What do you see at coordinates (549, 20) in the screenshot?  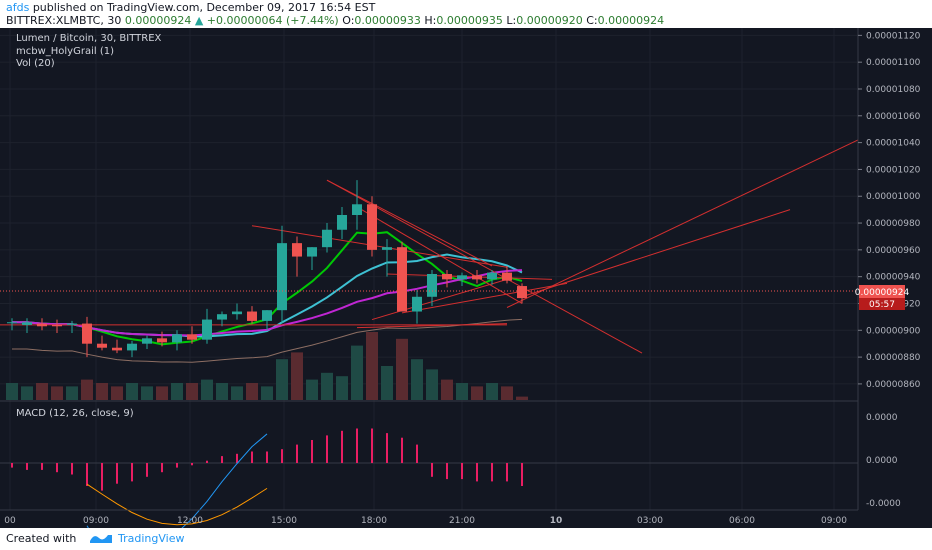 I see `low-value: 0.00000920` at bounding box center [549, 20].